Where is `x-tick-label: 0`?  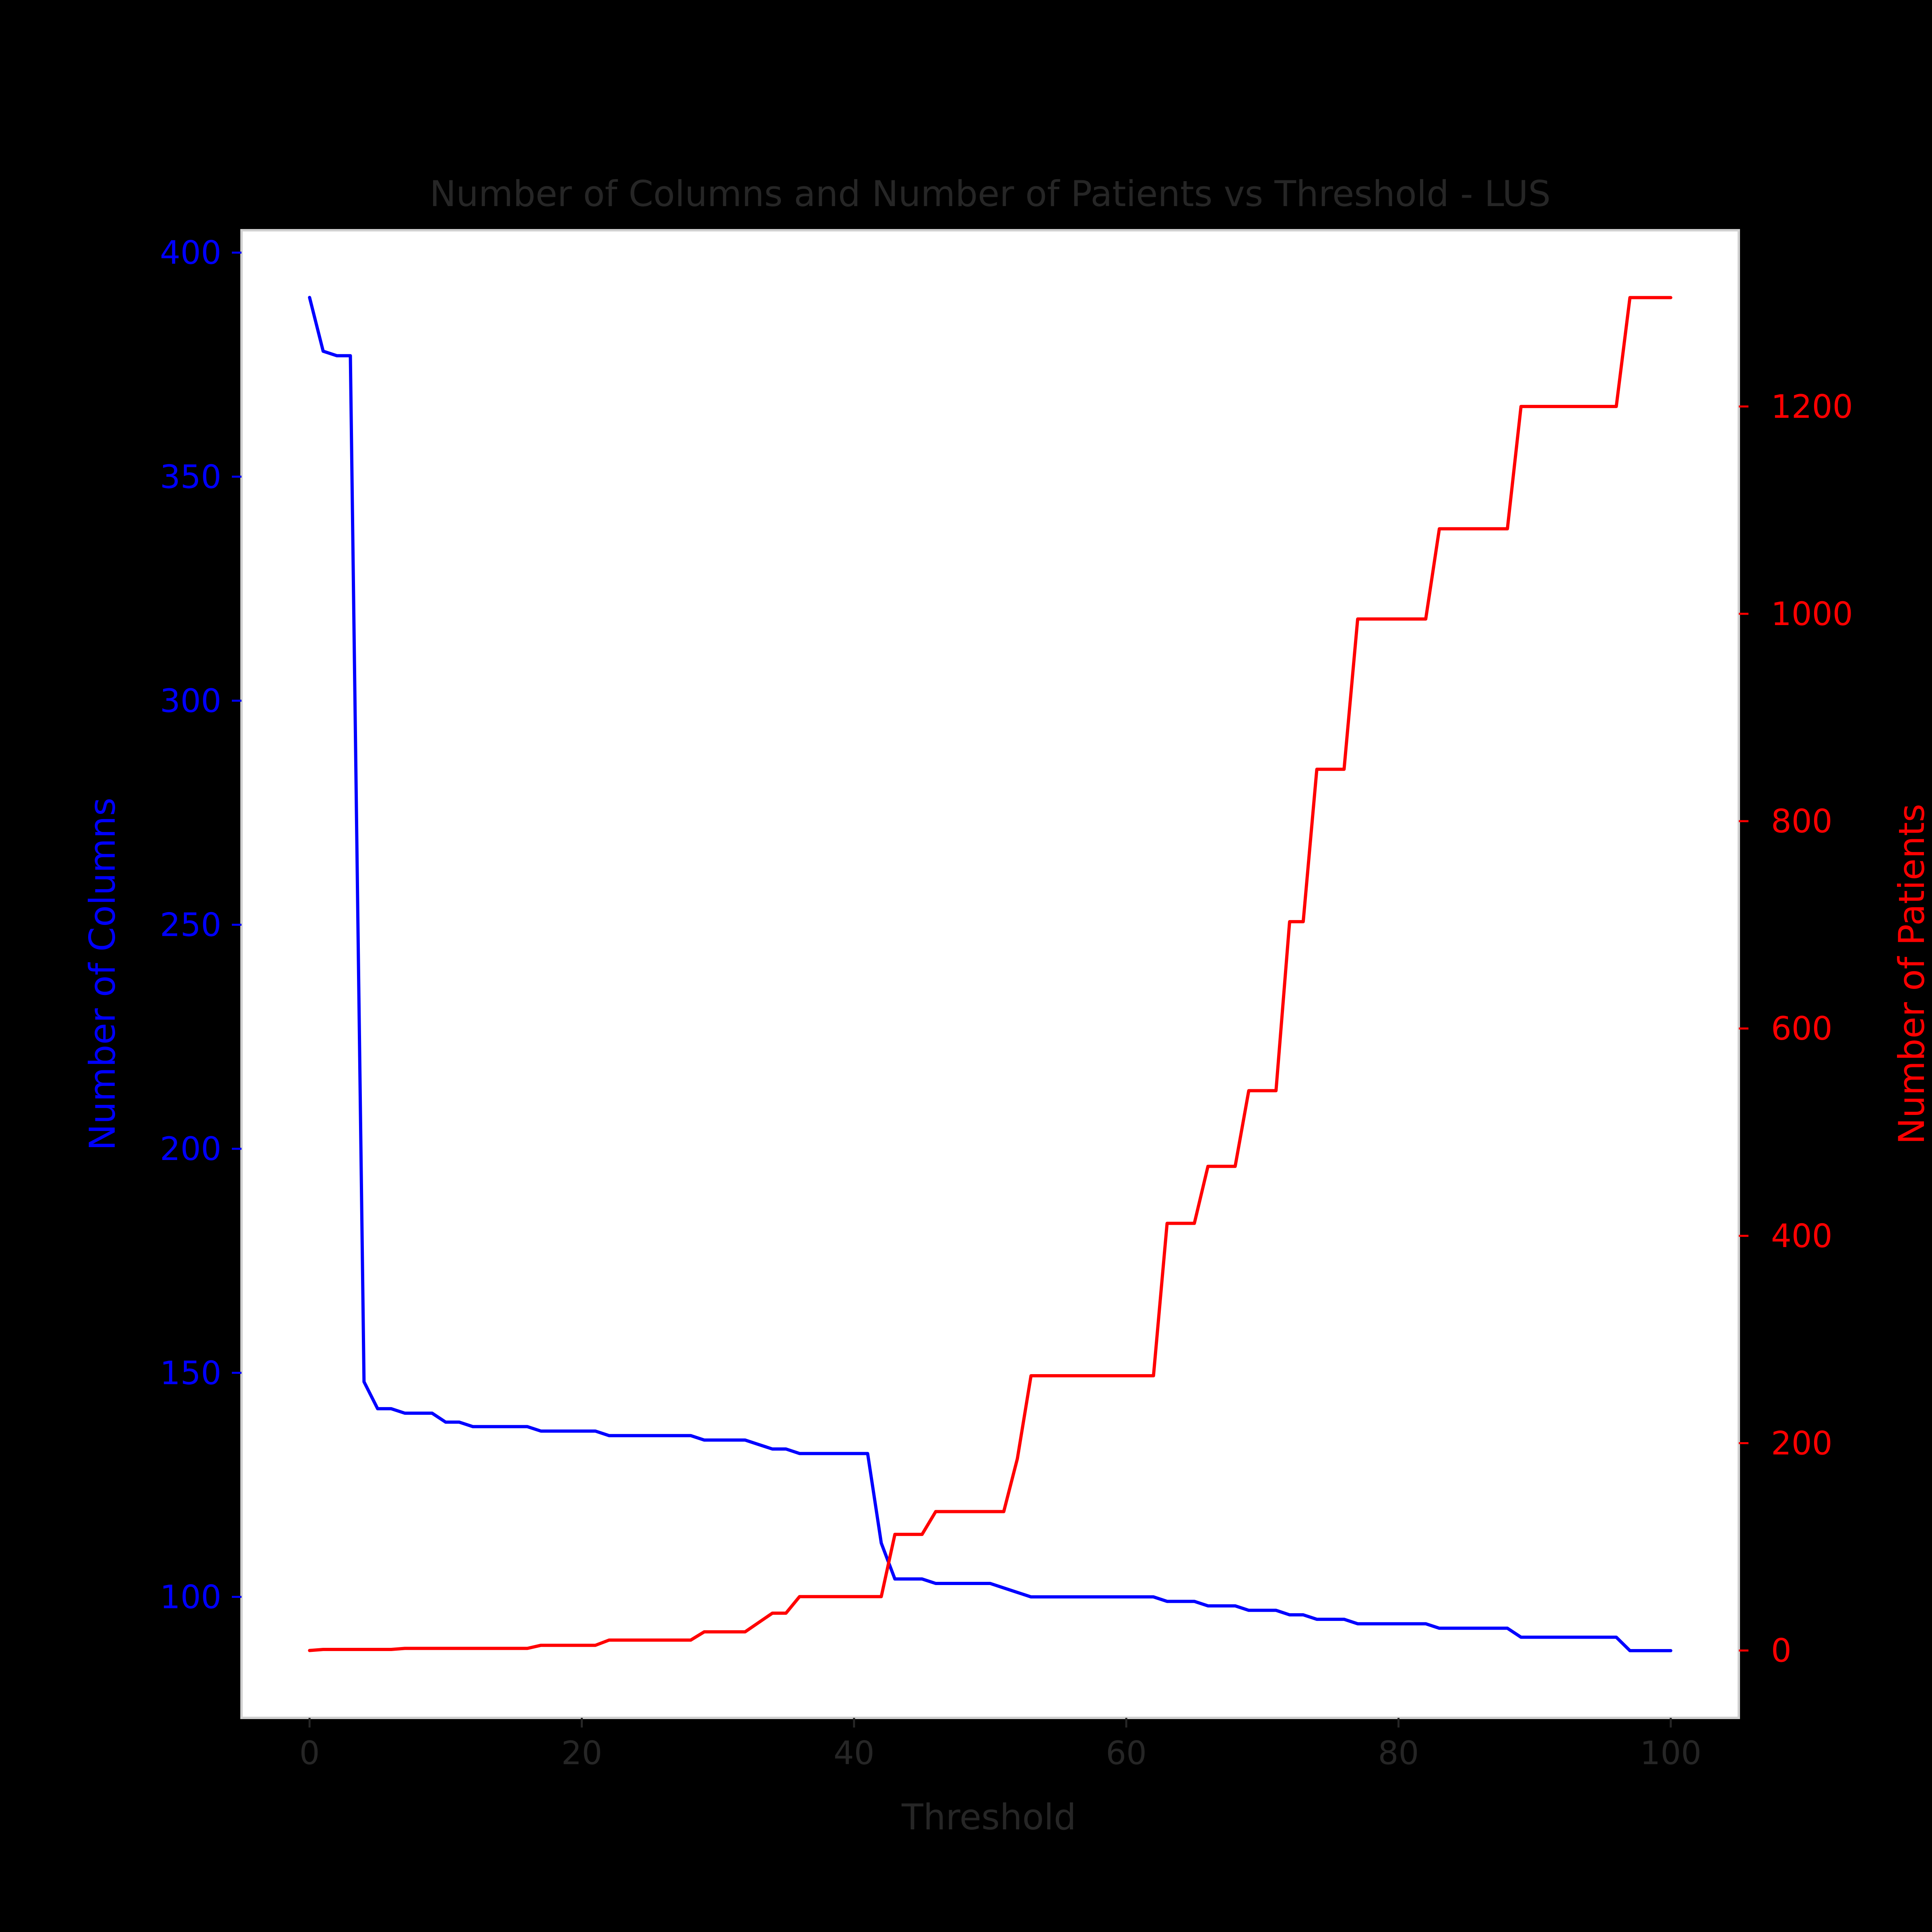
x-tick-label: 0 is located at coordinates (309, 1753).